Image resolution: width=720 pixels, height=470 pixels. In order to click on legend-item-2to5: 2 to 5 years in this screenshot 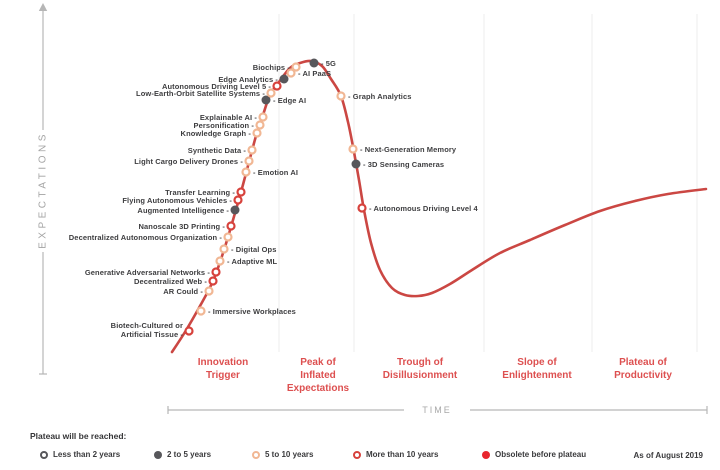, I will do `click(182, 454)`.